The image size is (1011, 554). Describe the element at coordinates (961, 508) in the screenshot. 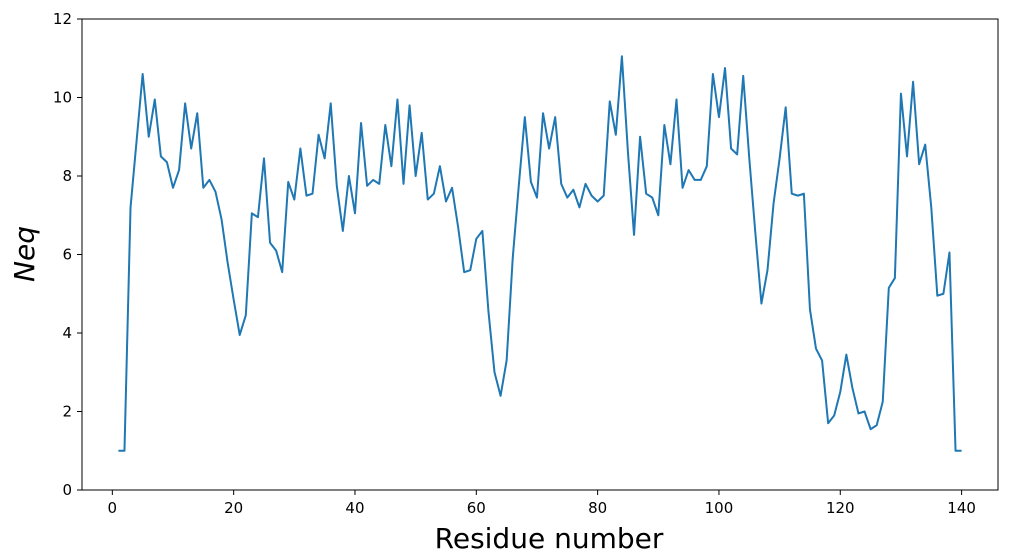

I see `x-tick-label: 140` at that location.